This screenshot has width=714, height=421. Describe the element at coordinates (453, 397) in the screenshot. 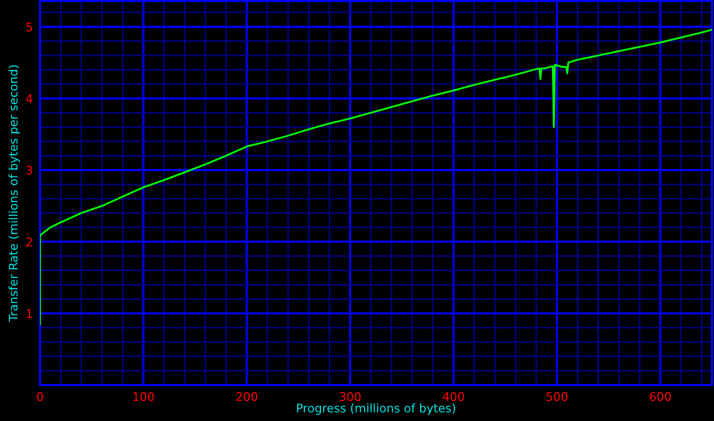

I see `x-tick-label: 400` at that location.